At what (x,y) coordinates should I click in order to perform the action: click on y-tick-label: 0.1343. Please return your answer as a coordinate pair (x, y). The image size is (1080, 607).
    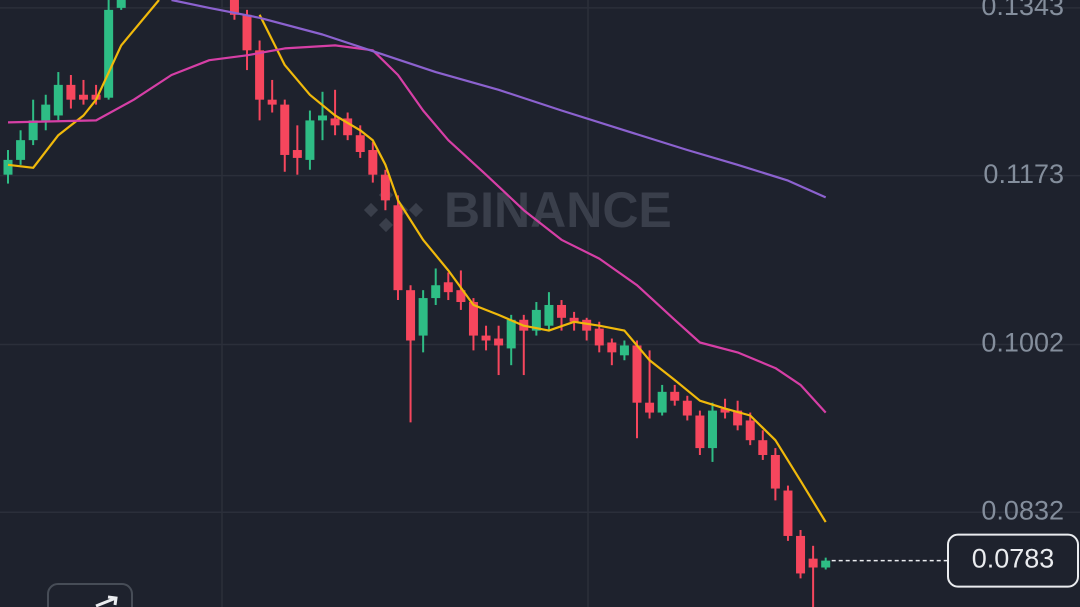
    Looking at the image, I should click on (1022, 10).